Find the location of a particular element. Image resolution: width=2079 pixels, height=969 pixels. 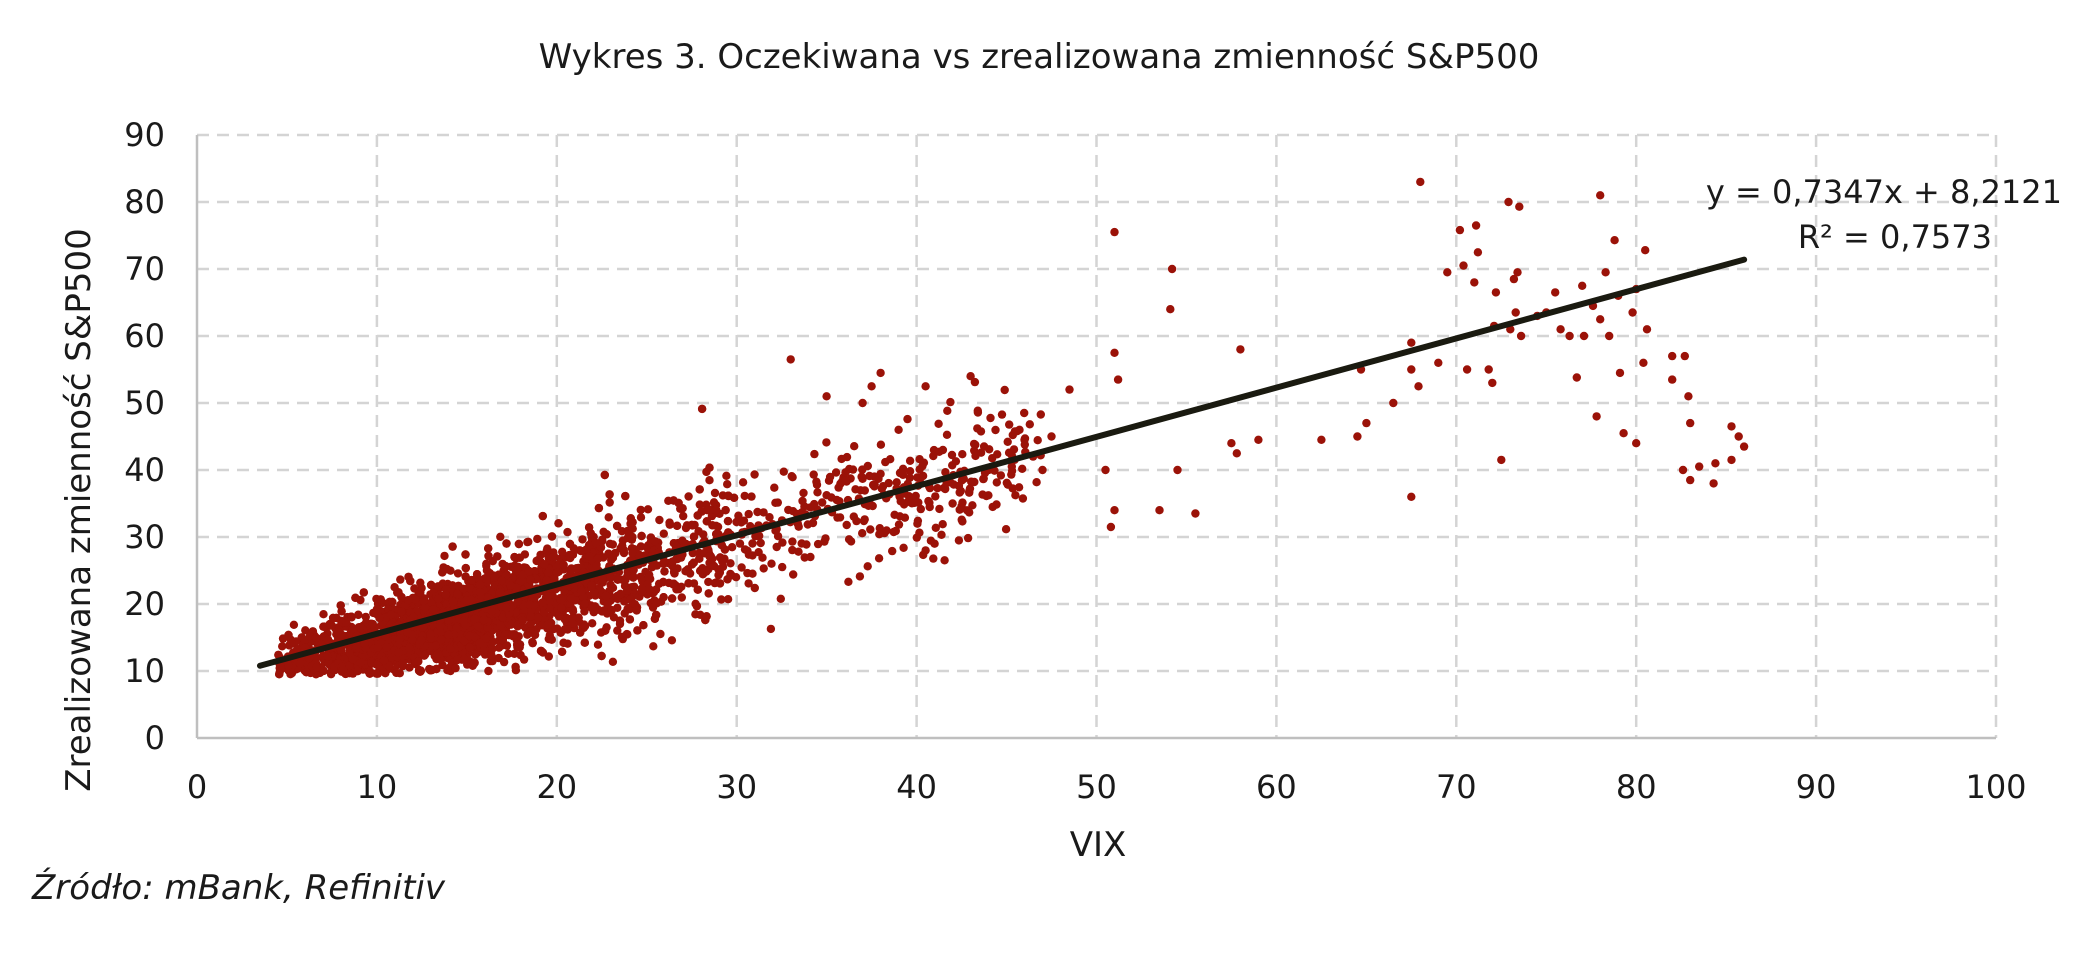

x-tick-label: 40 is located at coordinates (916, 787).